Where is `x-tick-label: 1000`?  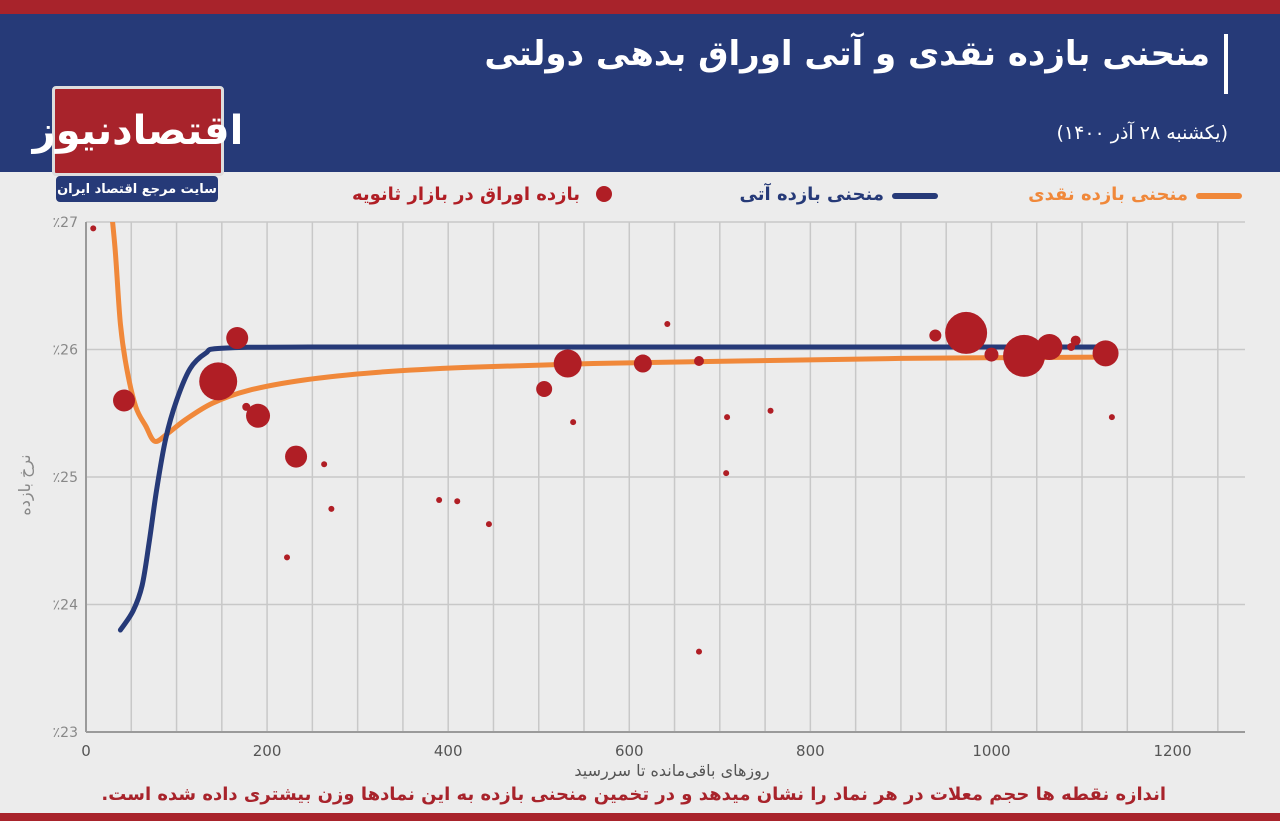
x-tick-label: 1000 is located at coordinates (991, 751).